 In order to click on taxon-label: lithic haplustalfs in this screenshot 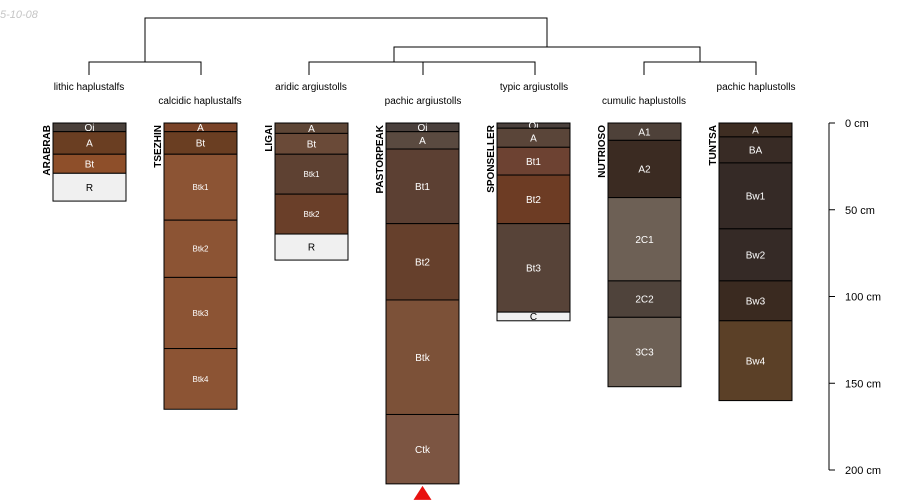, I will do `click(89, 87)`.